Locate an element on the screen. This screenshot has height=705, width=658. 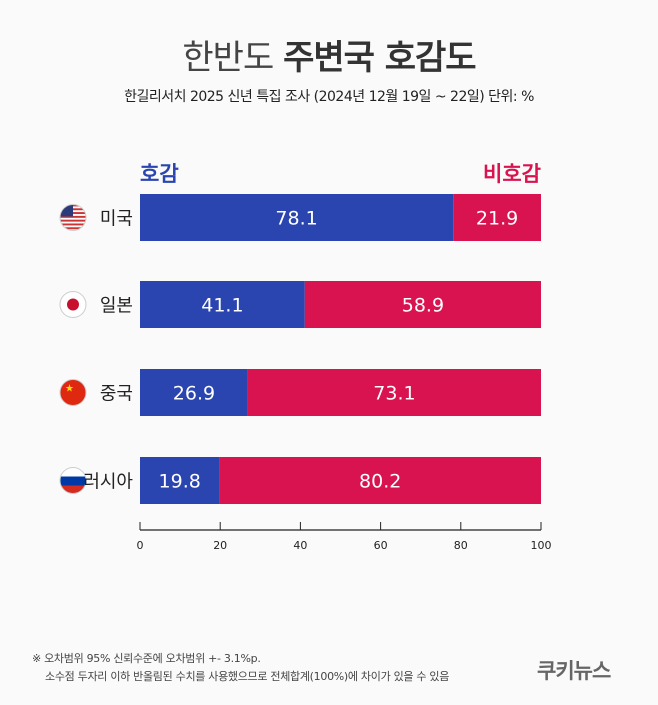
x-tick-label: 60 is located at coordinates (381, 545).